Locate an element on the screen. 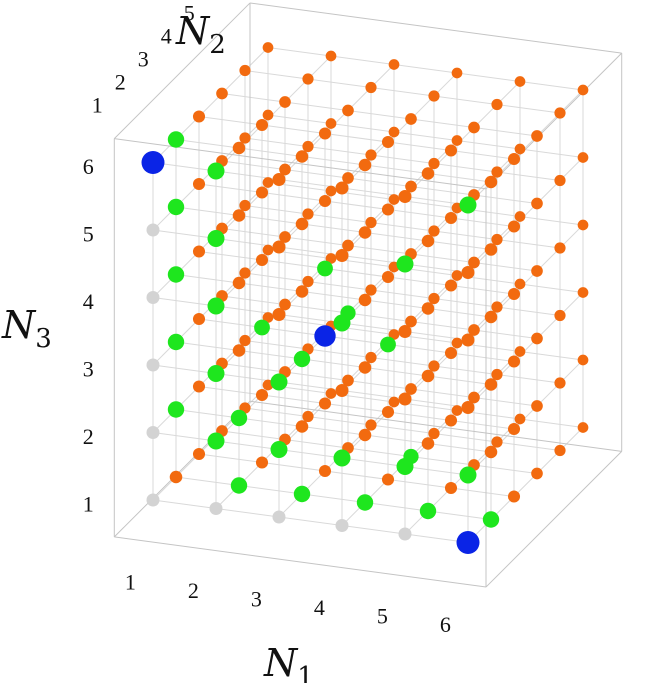  tick-n2-3: 3 is located at coordinates (143, 58).